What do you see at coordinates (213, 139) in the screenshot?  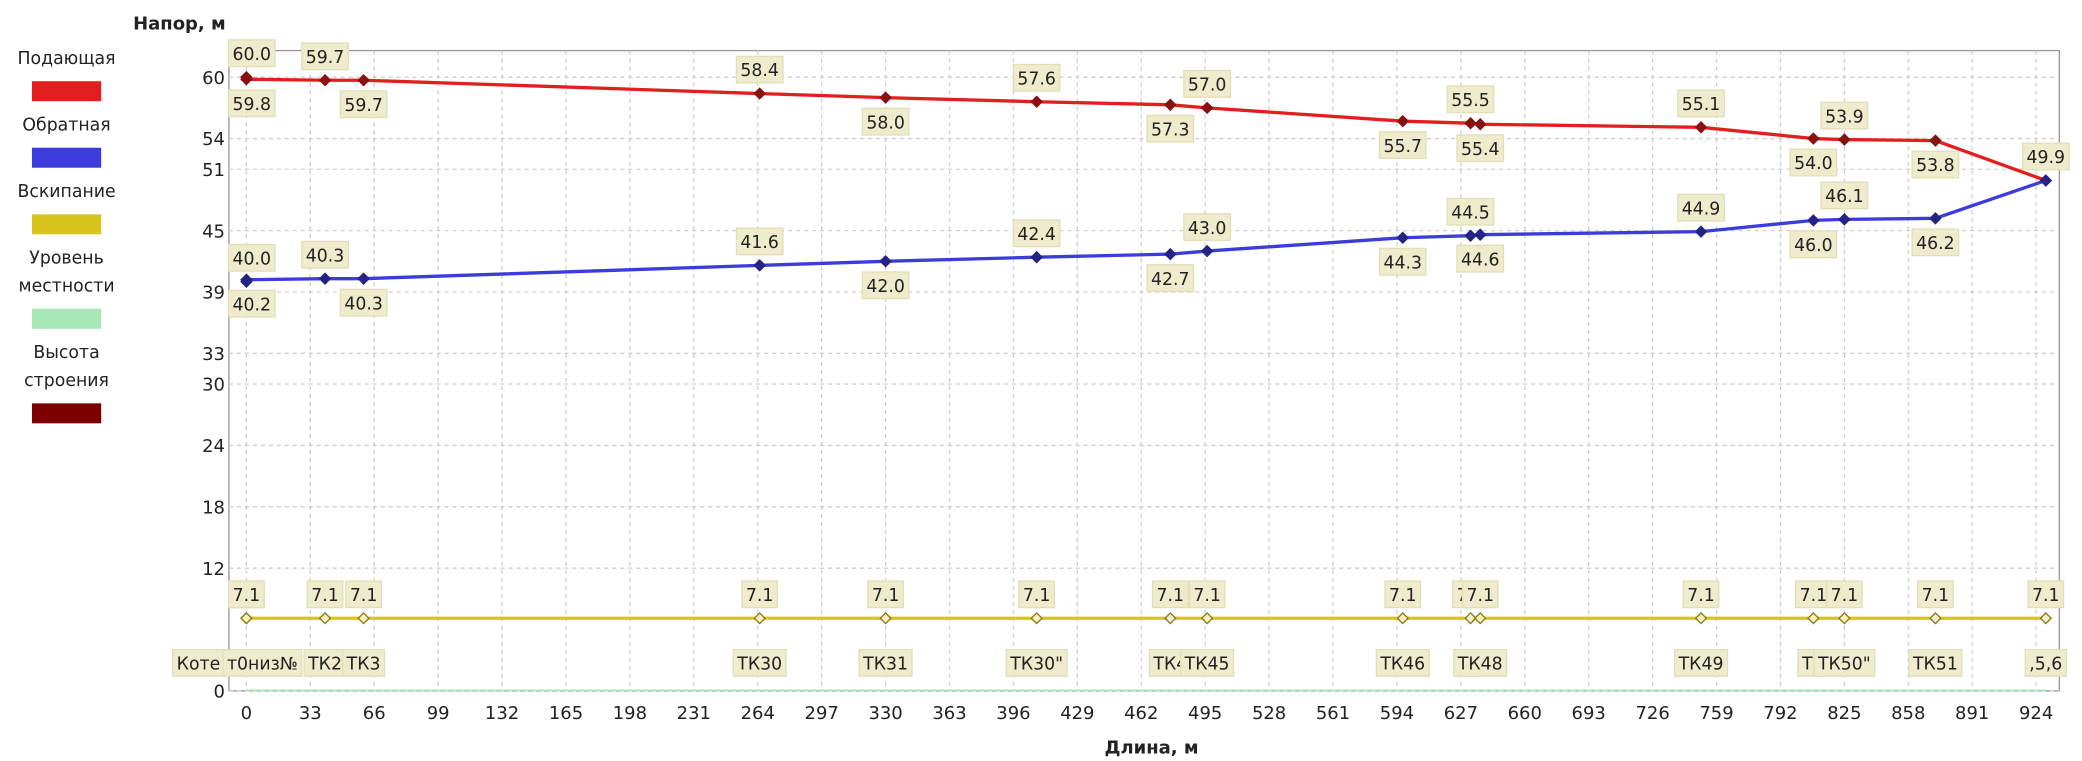 I see `y-tick-label: 54` at bounding box center [213, 139].